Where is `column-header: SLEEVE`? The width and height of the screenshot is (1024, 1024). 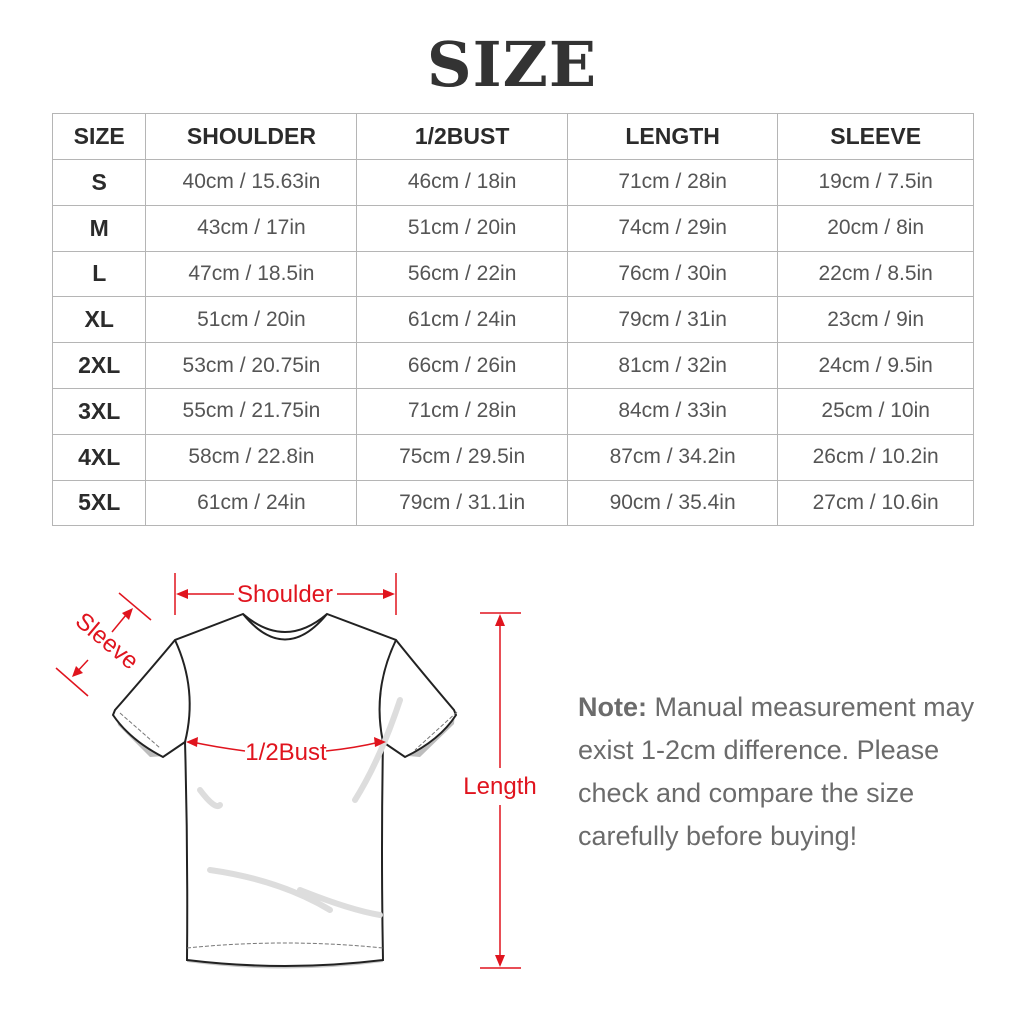 column-header: SLEEVE is located at coordinates (875, 136).